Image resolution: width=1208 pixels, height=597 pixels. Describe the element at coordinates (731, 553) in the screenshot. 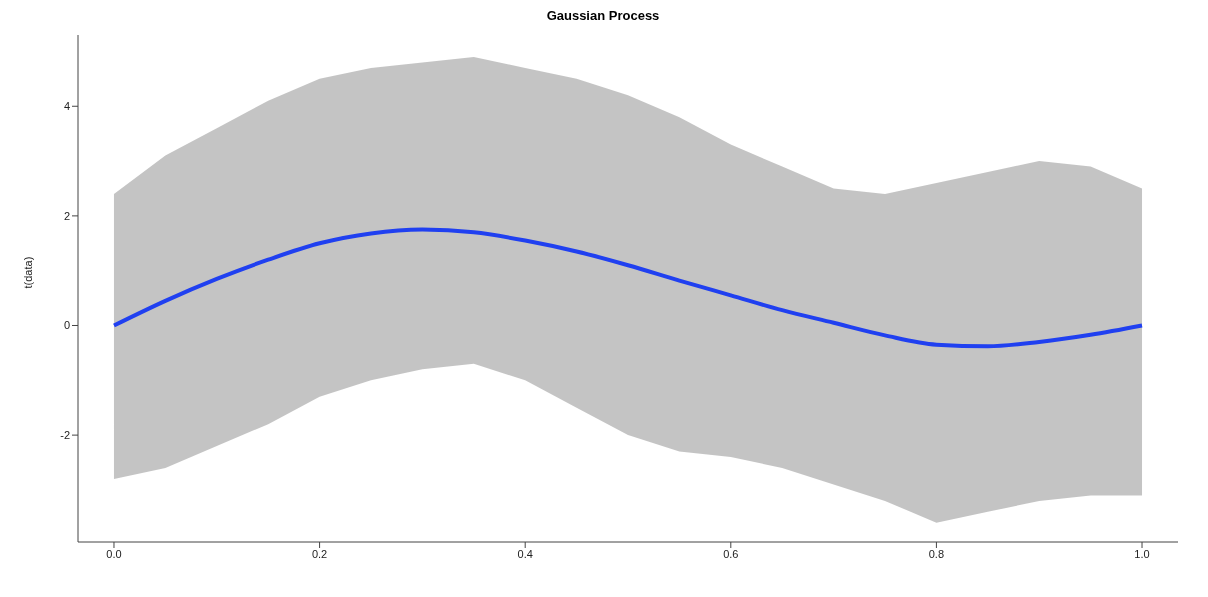

I see `x-tick-label: 0.6` at that location.